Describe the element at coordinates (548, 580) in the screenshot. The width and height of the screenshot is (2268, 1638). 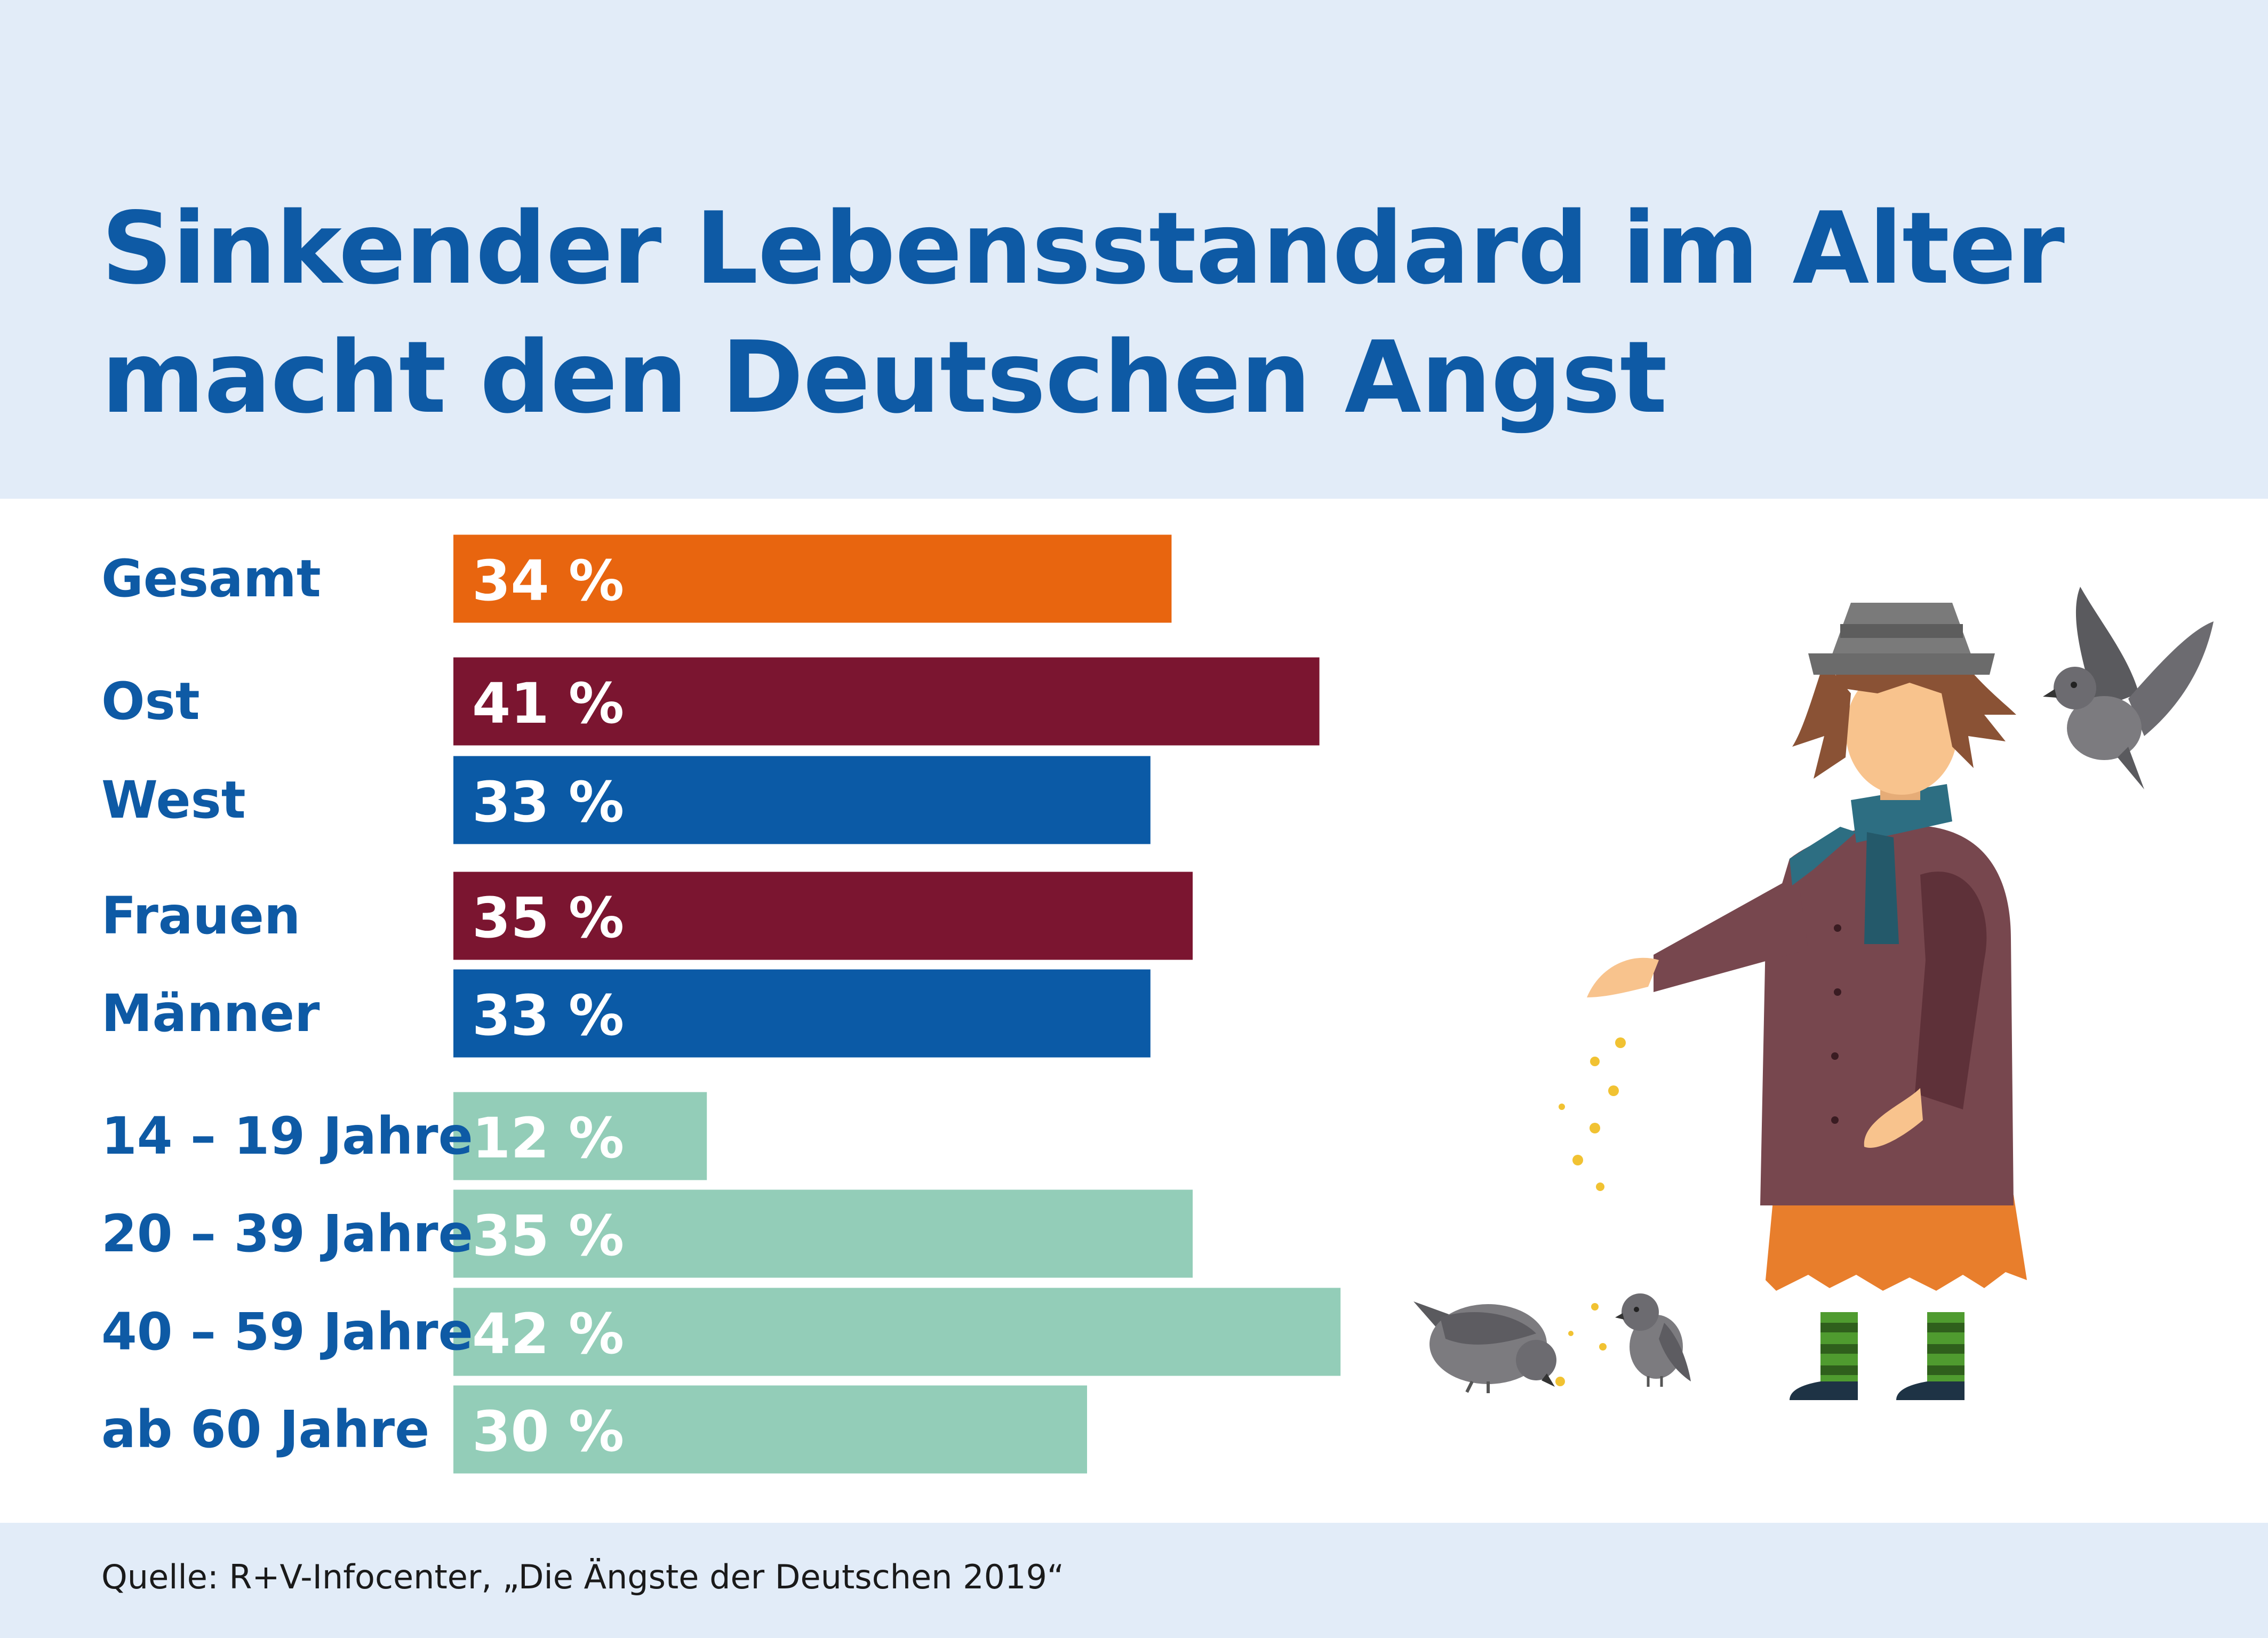
I see `value-label: 34 %` at that location.